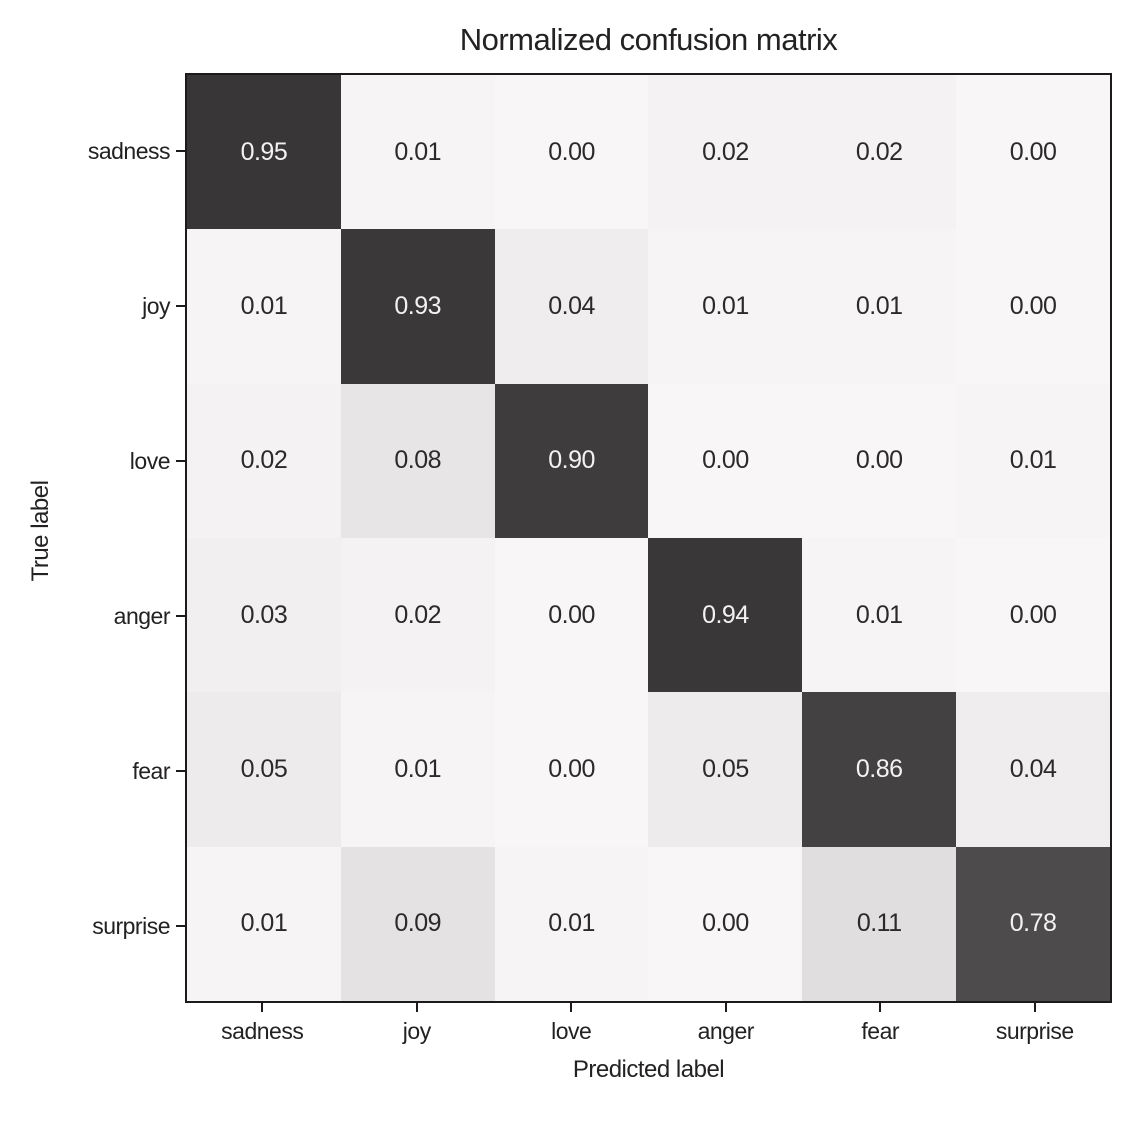 The height and width of the screenshot is (1122, 1138). I want to click on matrix-cell: 0.78, so click(1033, 923).